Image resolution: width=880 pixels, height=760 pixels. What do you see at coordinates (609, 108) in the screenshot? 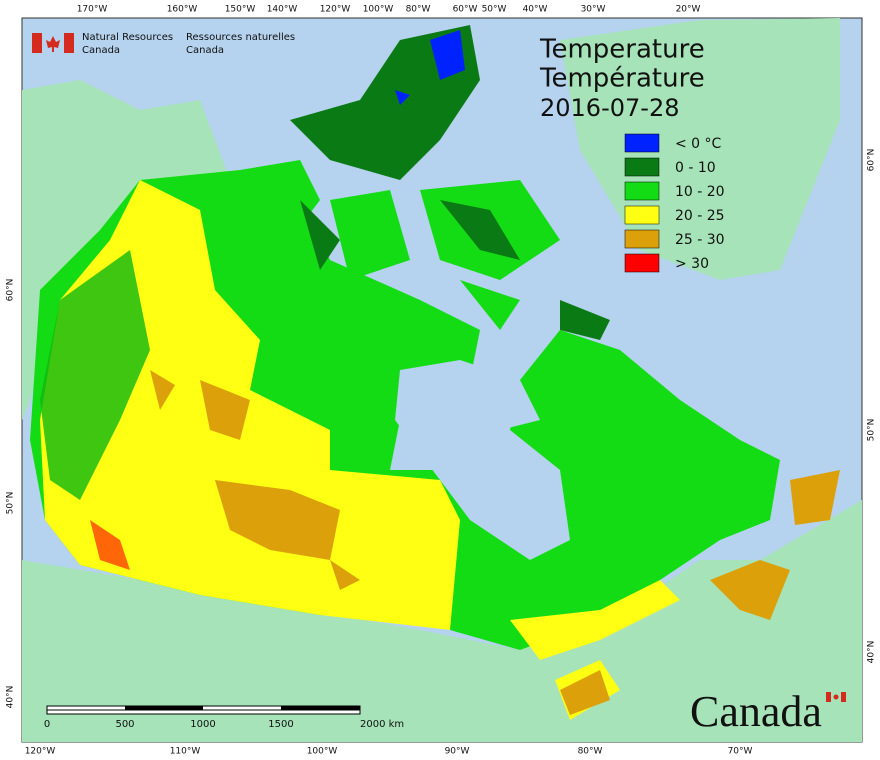
I see `title-date: 2016-07-28` at bounding box center [609, 108].